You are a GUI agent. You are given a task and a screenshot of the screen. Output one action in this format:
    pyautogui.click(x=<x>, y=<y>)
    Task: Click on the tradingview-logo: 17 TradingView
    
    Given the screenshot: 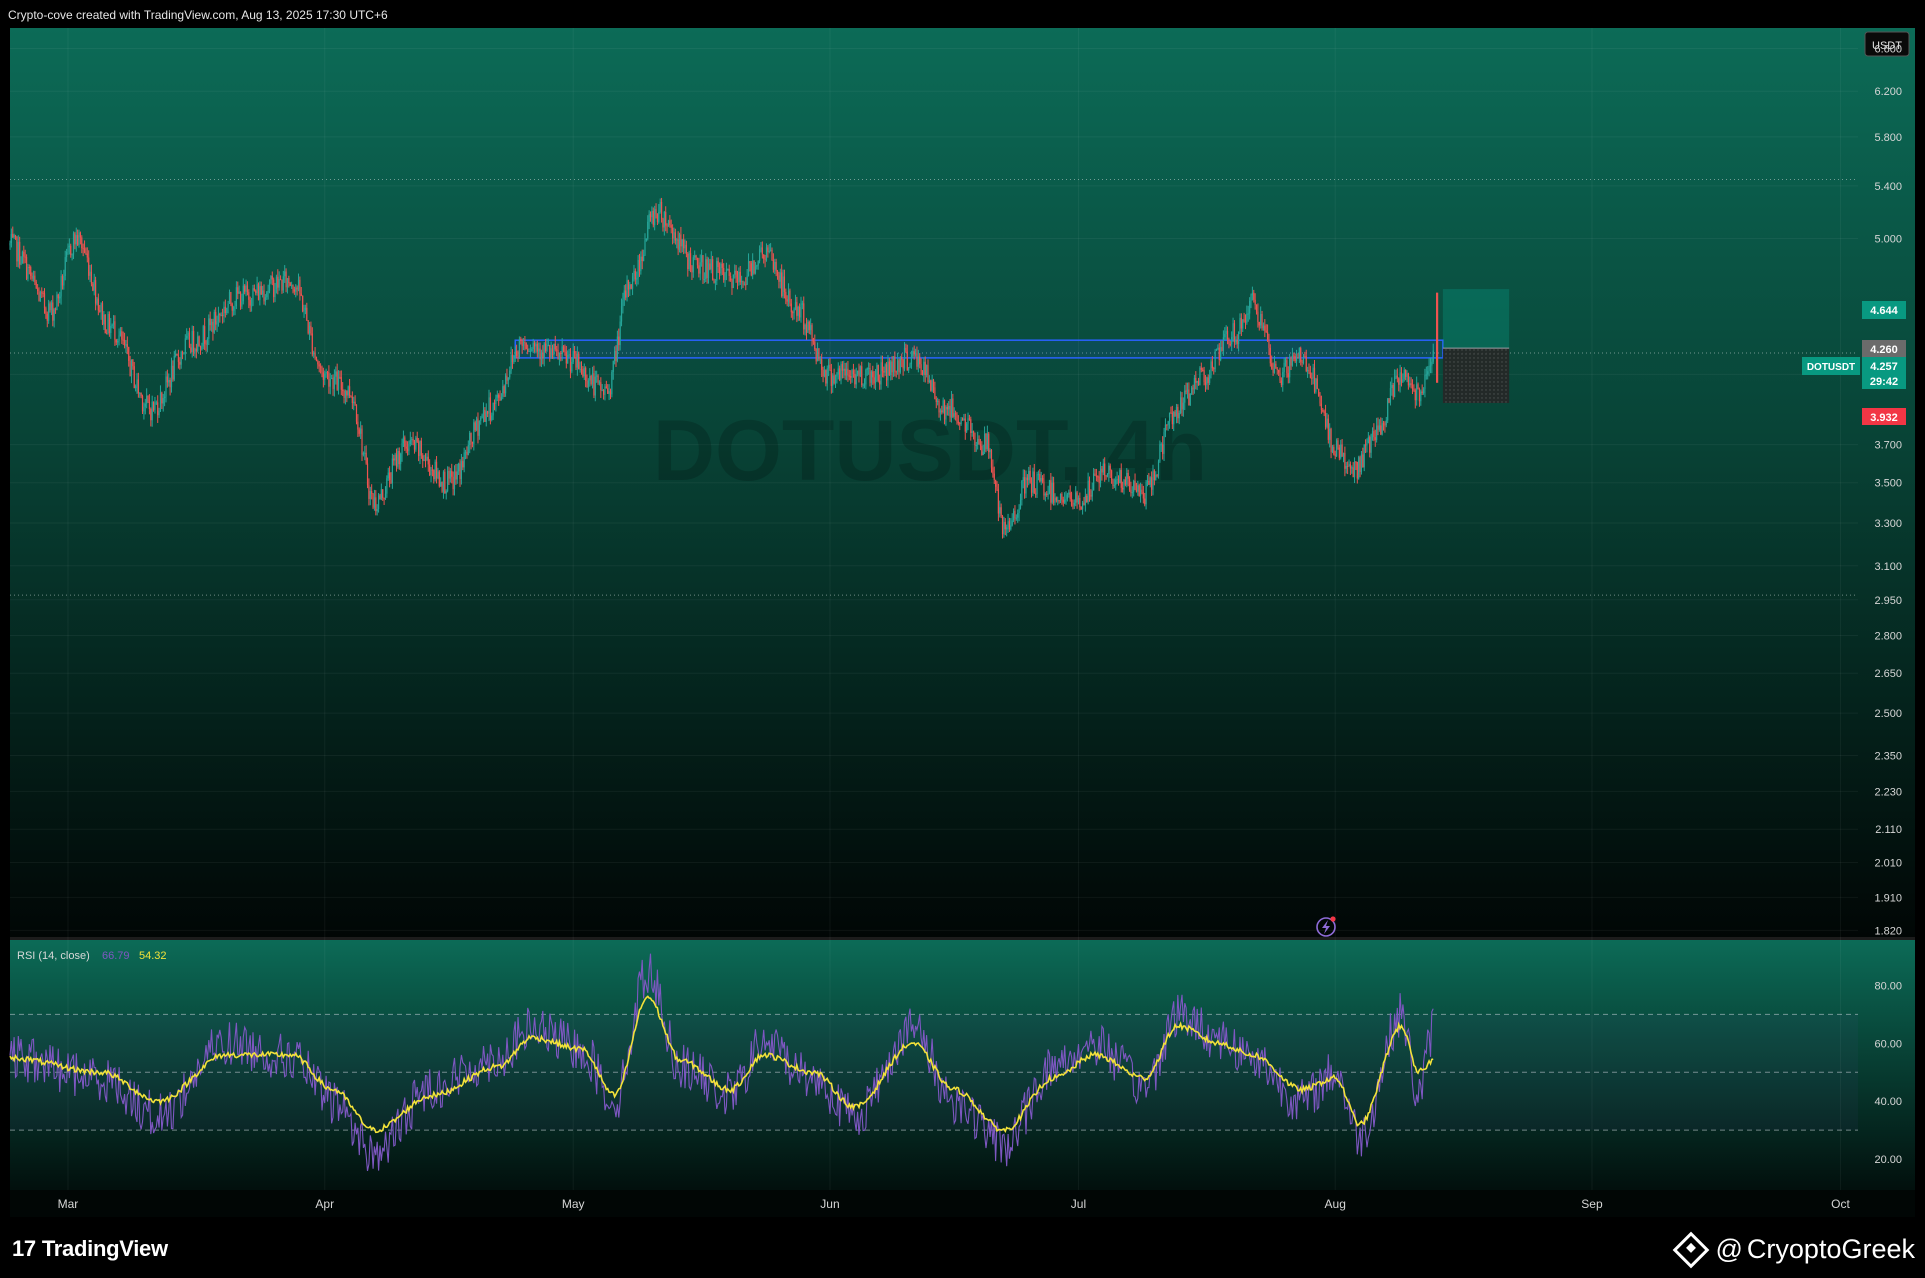 What is the action you would take?
    pyautogui.click(x=90, y=1249)
    